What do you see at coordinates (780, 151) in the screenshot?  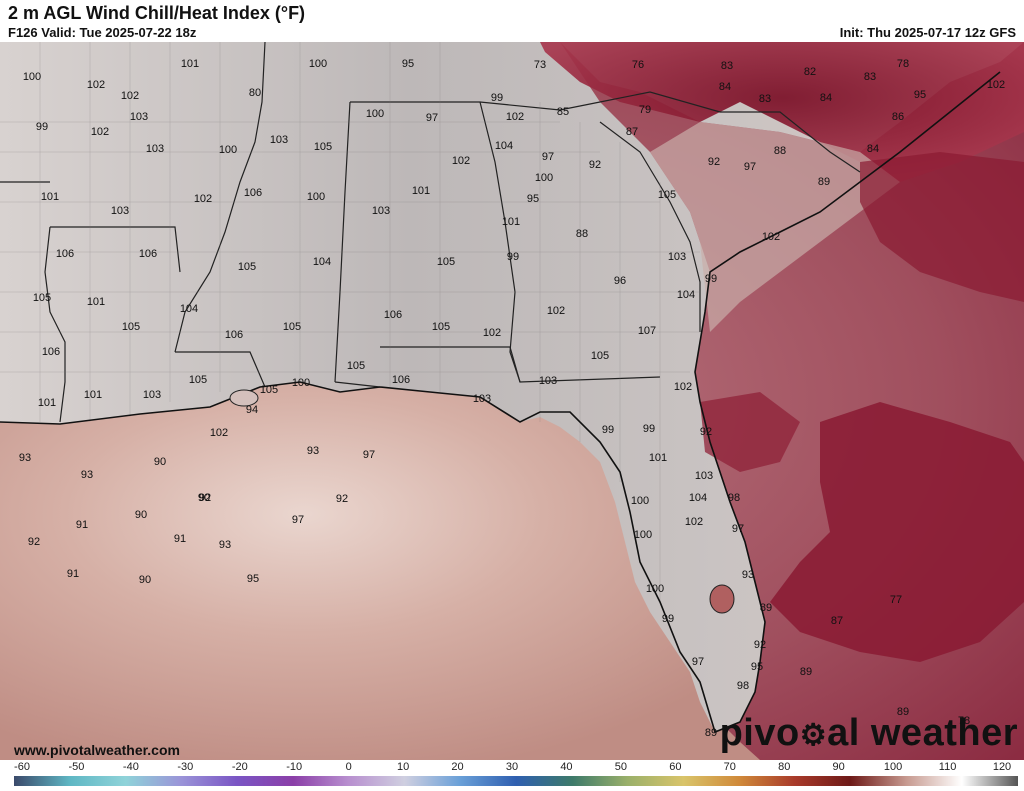 I see `value-label: 88` at bounding box center [780, 151].